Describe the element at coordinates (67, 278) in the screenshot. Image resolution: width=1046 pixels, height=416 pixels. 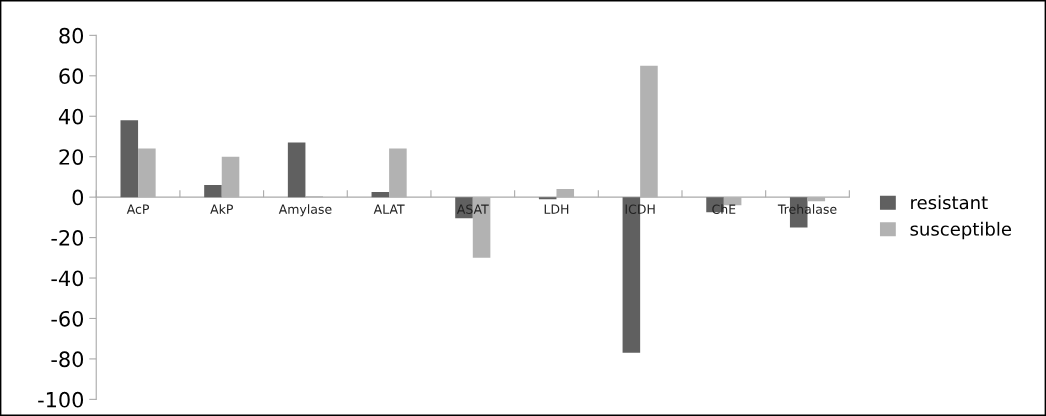
I see `y-tick-label: -40` at that location.